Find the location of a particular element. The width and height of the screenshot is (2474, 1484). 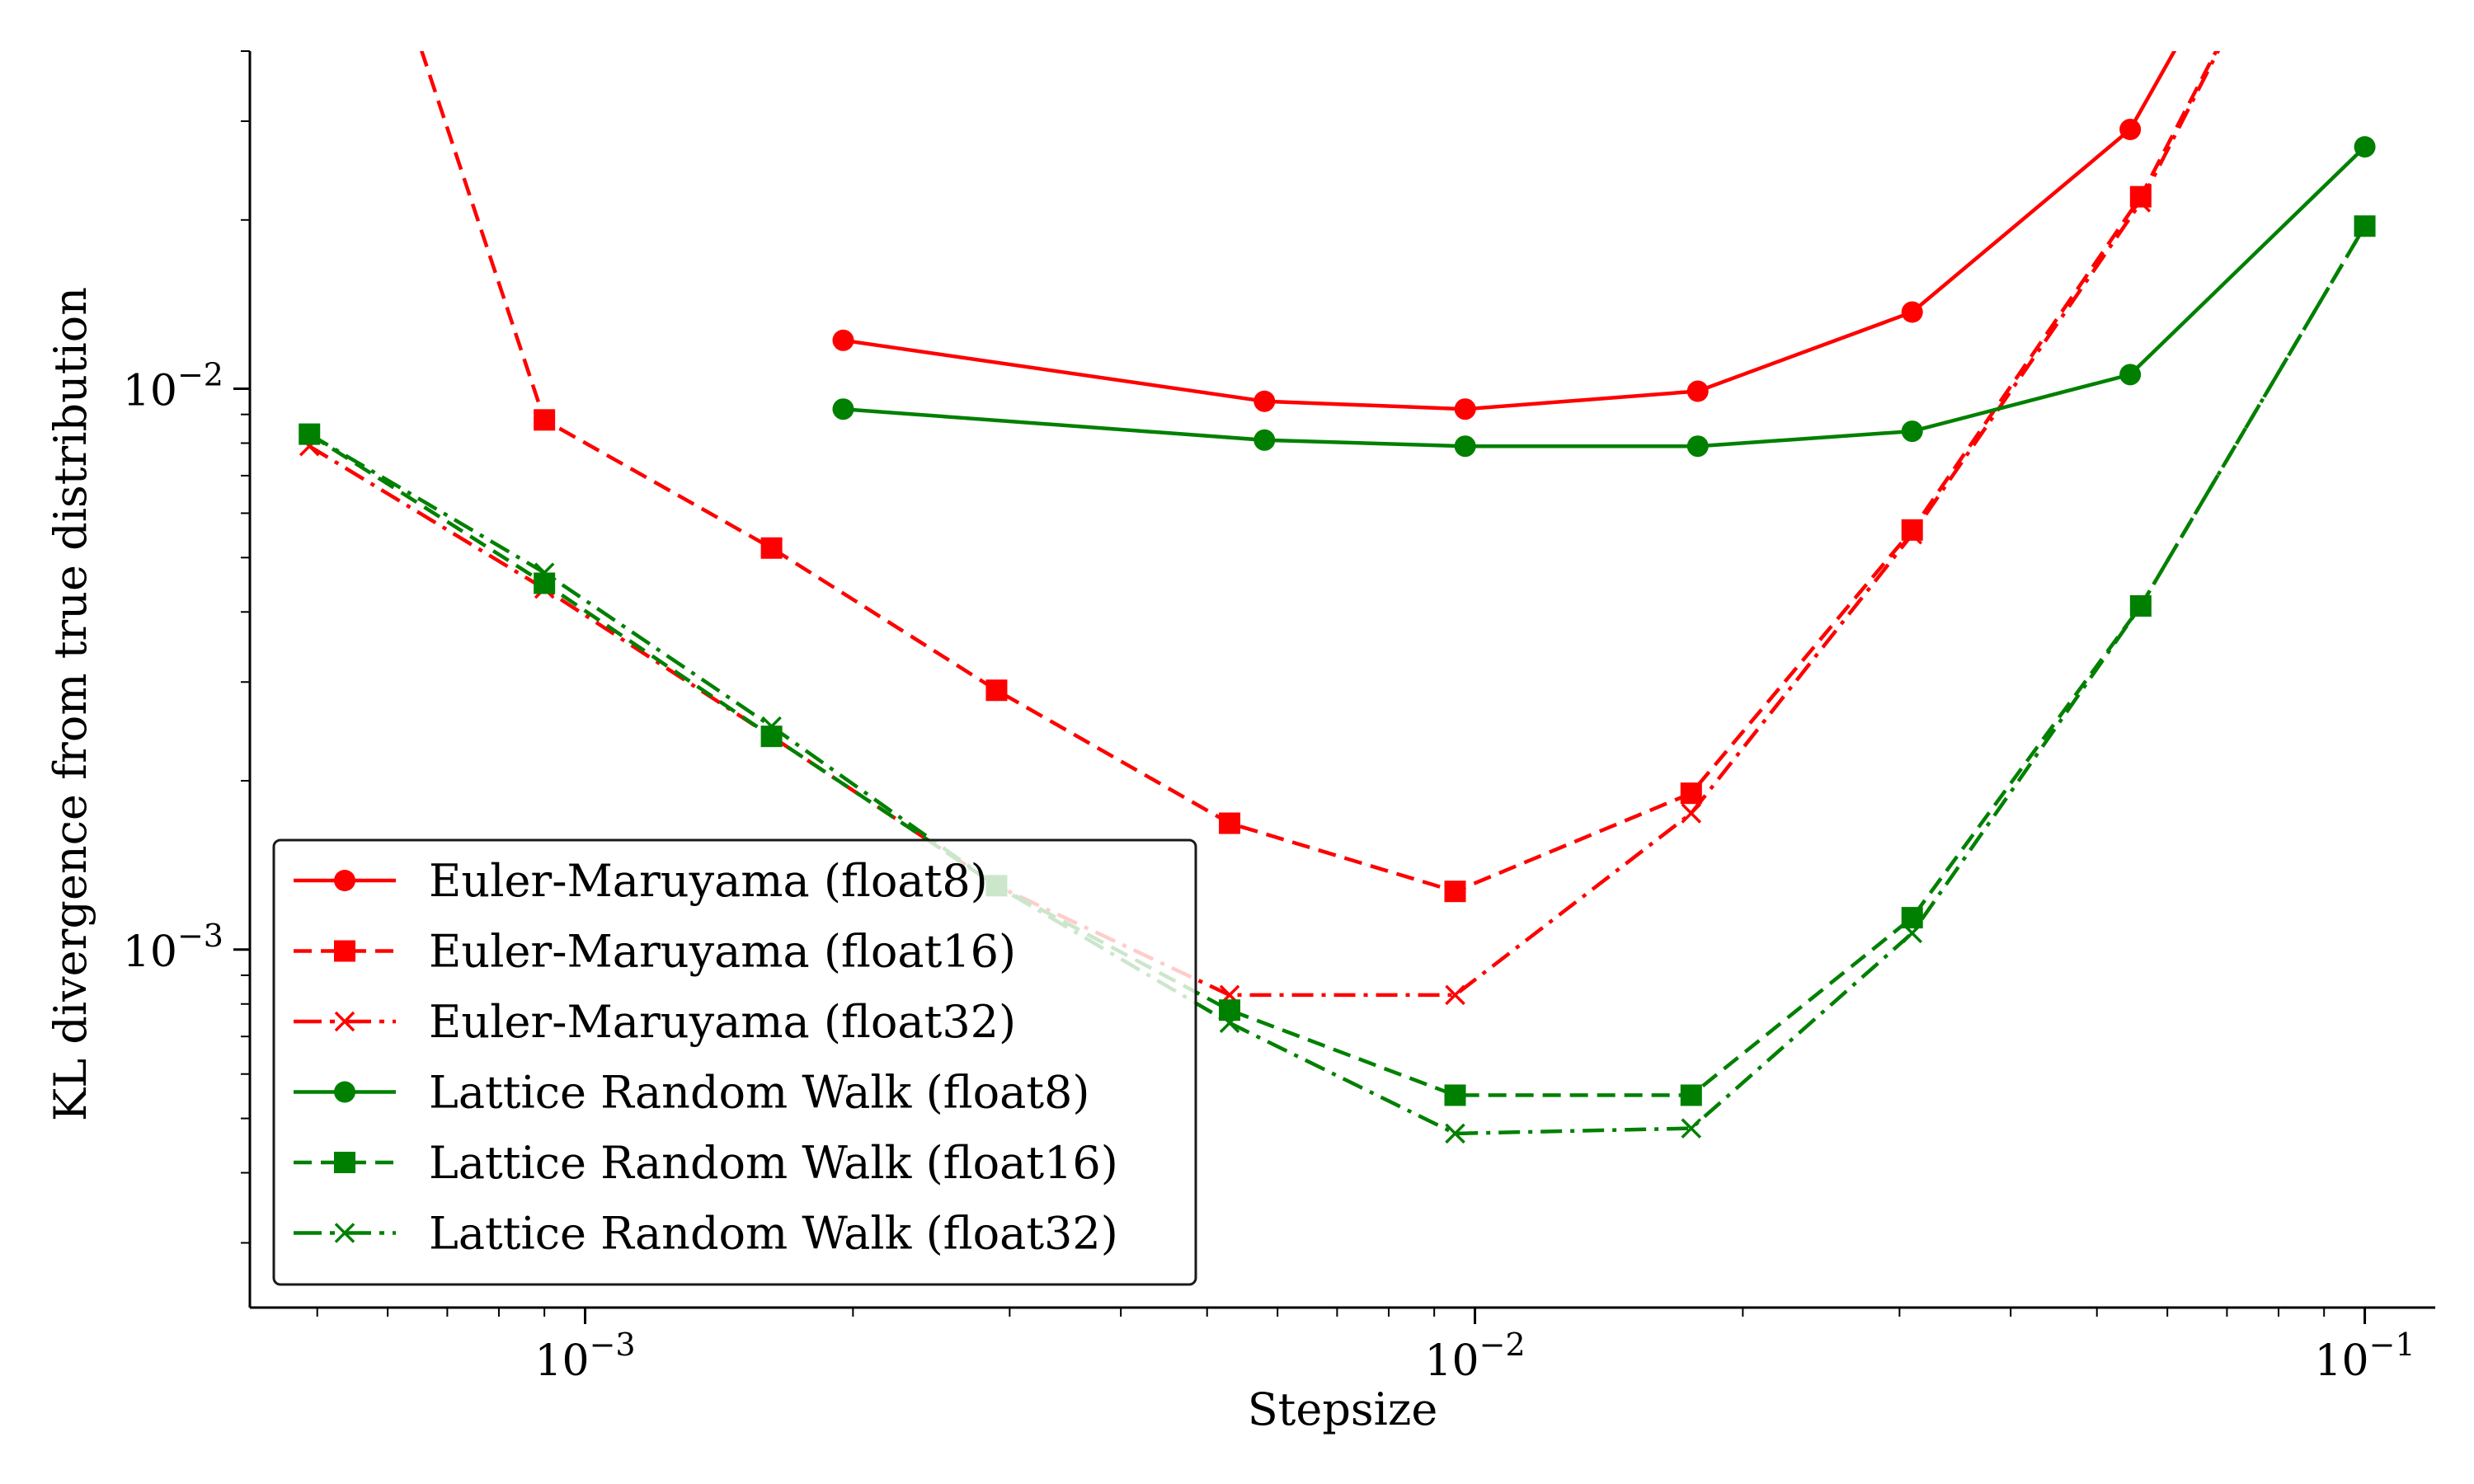

legend-label: Lattice Random Walk (float16) is located at coordinates (773, 1163).